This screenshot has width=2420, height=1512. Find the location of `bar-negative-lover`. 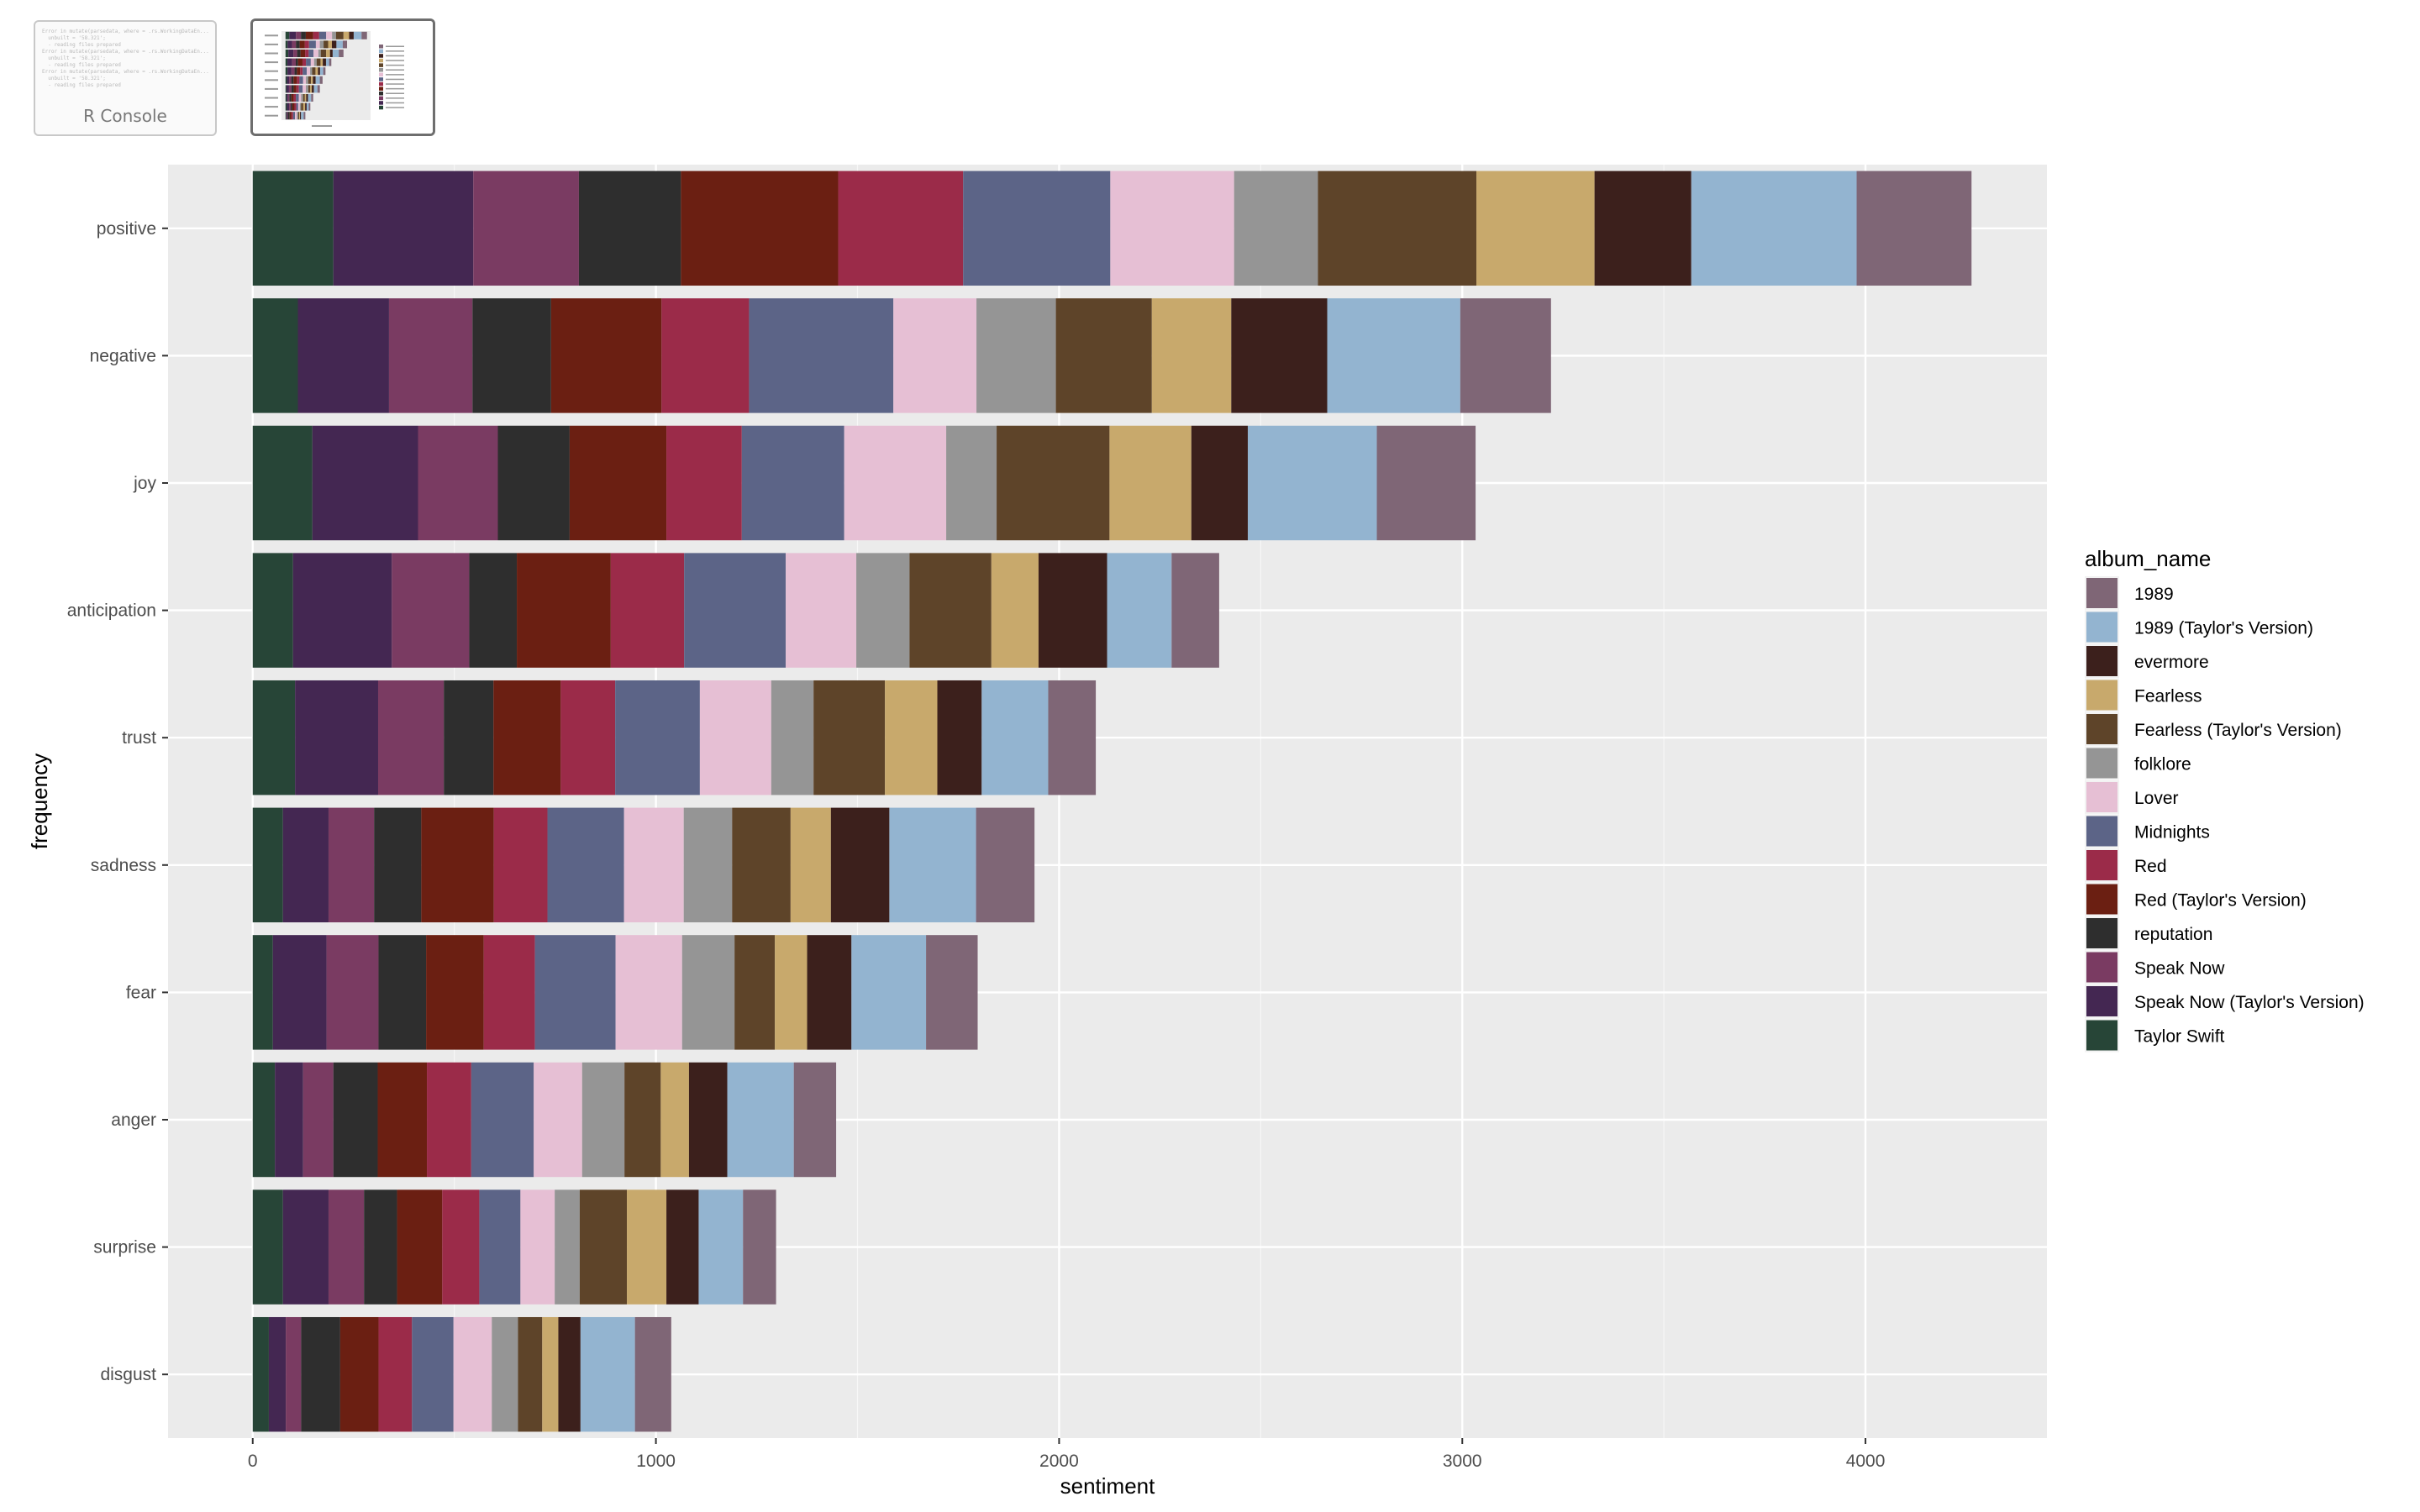

bar-negative-lover is located at coordinates (935, 355).